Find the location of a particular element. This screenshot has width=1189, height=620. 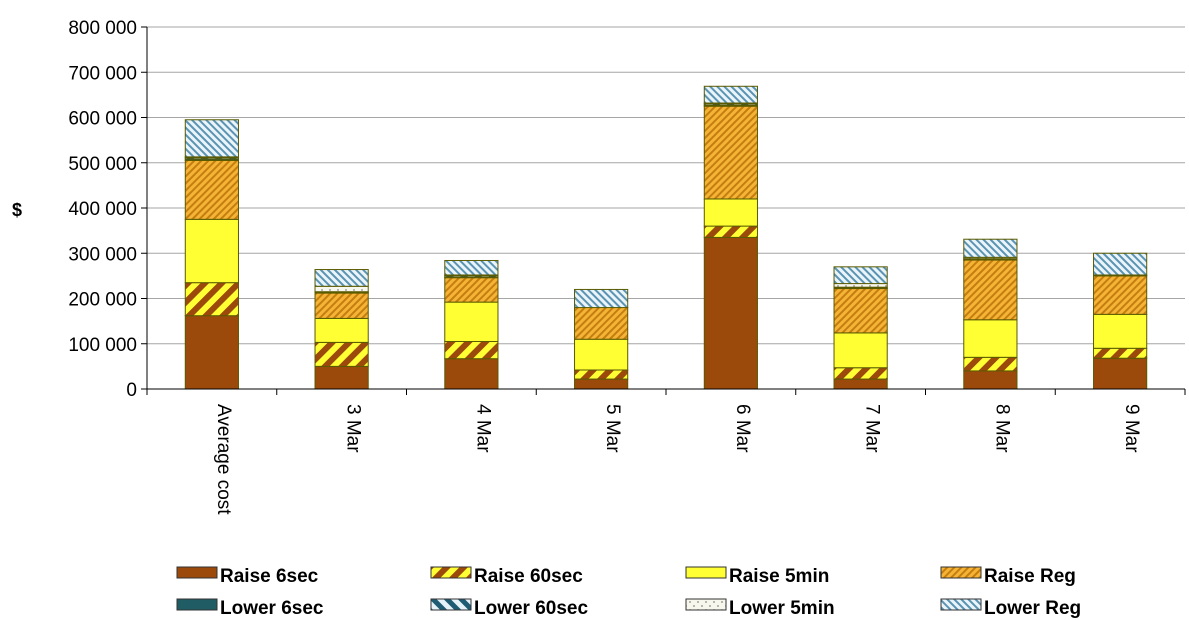

legend-item-raise-reg: Raise Reg is located at coordinates (1008, 576).